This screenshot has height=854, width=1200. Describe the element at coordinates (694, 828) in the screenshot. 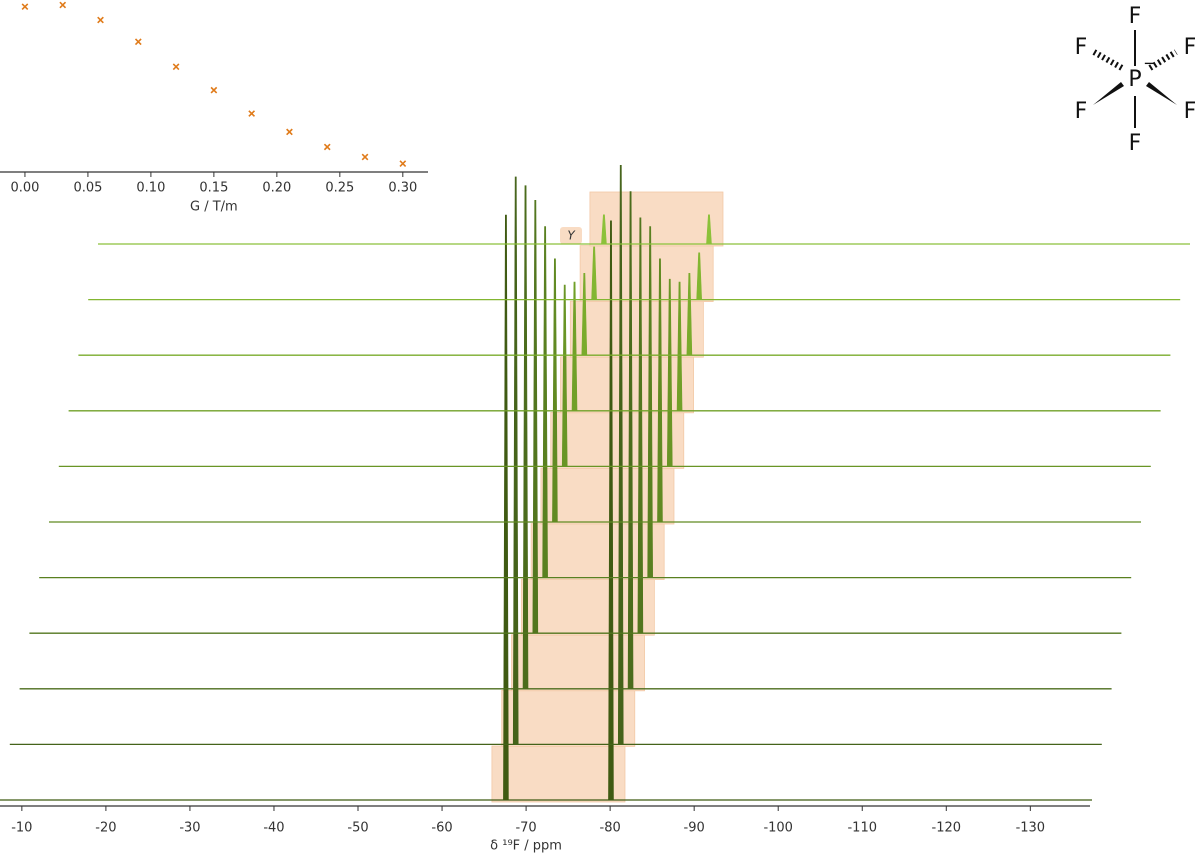

I see `x-tick-label: -90` at that location.